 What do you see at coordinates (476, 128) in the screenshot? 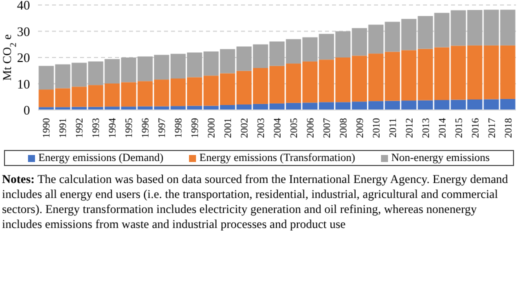
I see `x-tick-label: 2016` at bounding box center [476, 128].